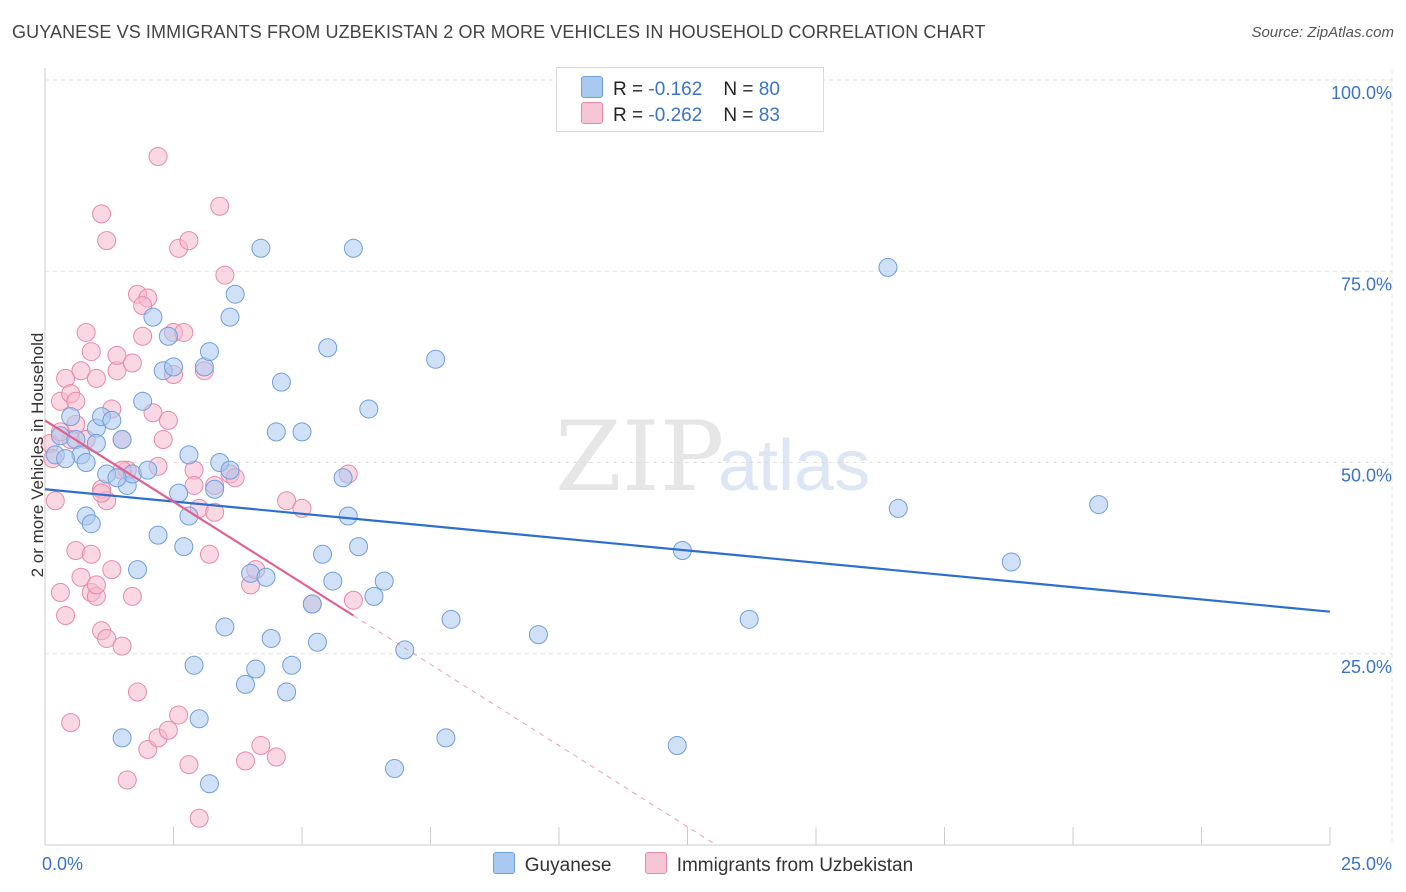 The width and height of the screenshot is (1406, 892). I want to click on uzbekistan-trend-extension, so click(533, 729).